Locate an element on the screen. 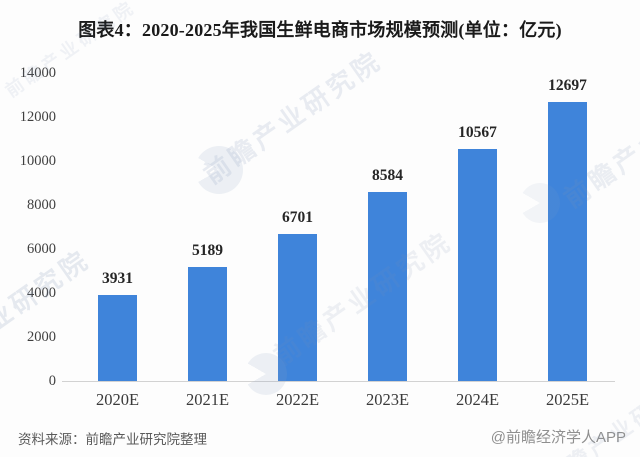 The height and width of the screenshot is (457, 640). x-tick-label: 2024E is located at coordinates (477, 399).